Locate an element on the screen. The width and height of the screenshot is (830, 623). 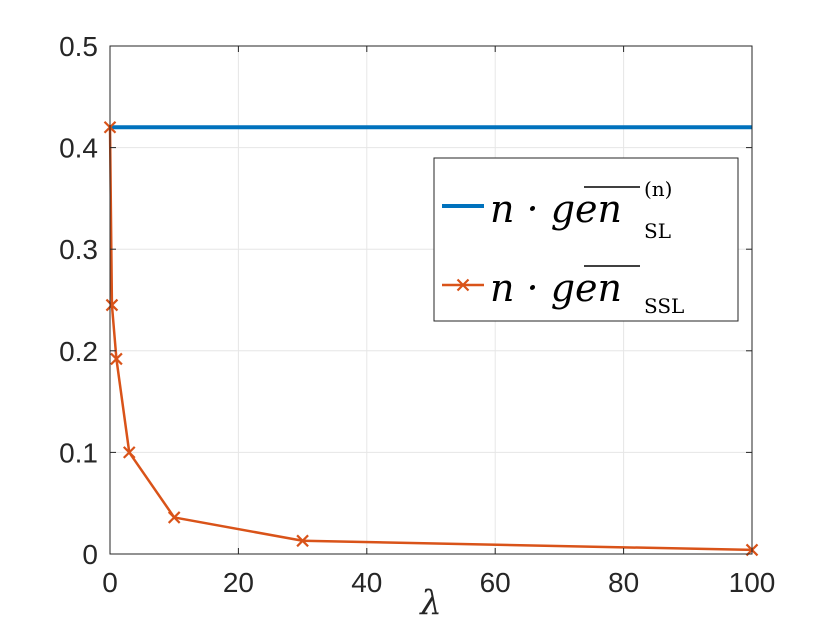
legend-marker-ssl is located at coordinates (463, 285).